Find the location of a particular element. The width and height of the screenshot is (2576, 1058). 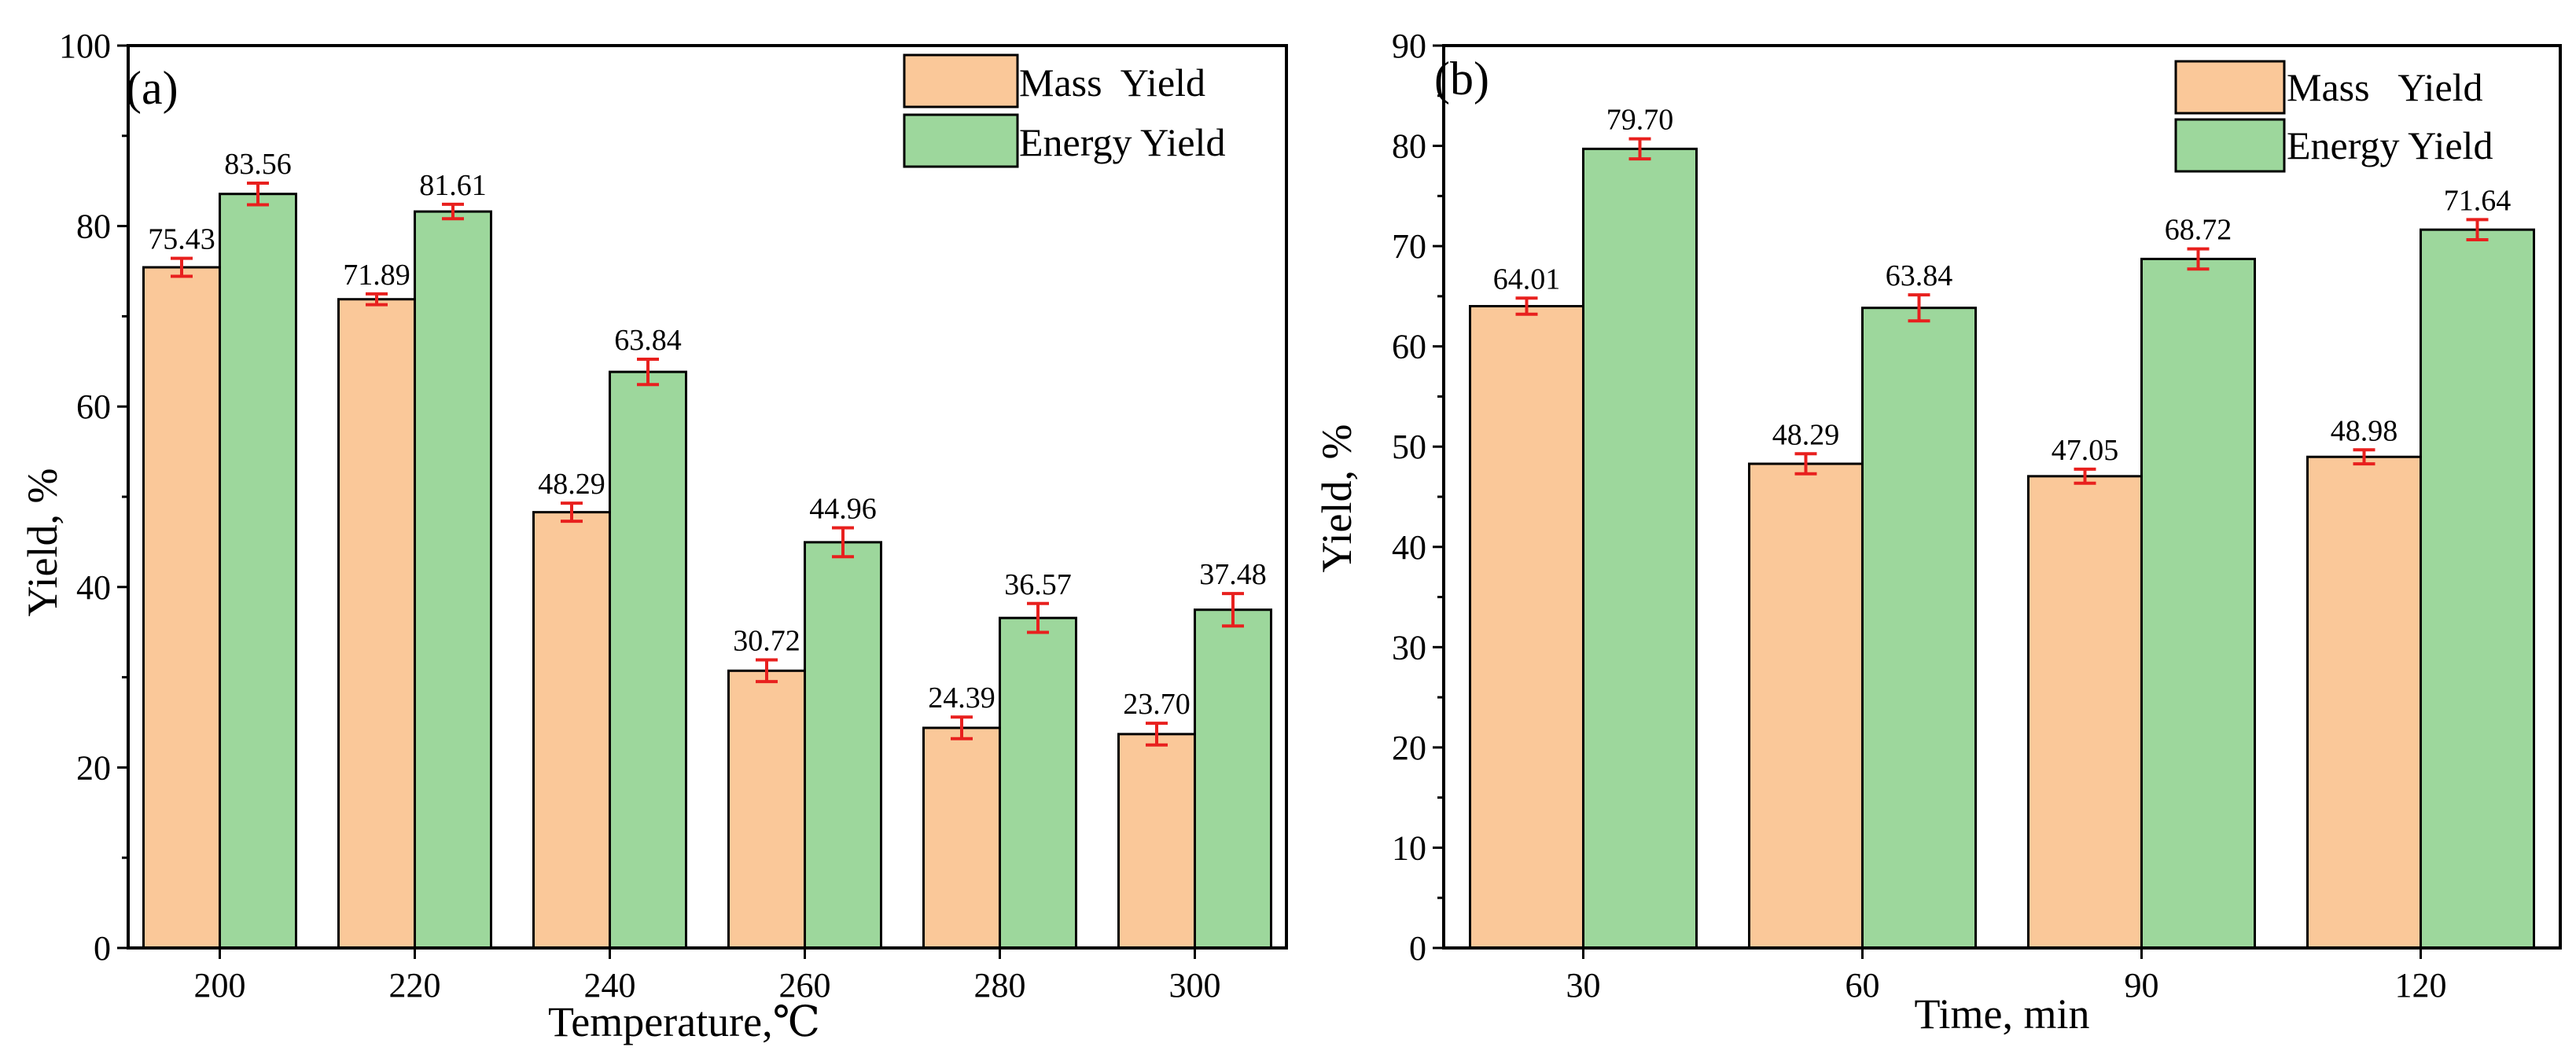

x-tick-label: 280 is located at coordinates (1000, 985).